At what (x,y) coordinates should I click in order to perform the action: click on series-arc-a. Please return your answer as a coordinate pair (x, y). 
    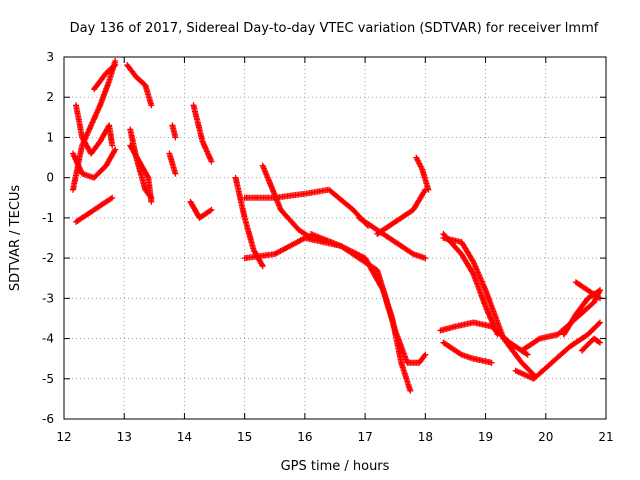
    Looking at the image, I should click on (94, 125).